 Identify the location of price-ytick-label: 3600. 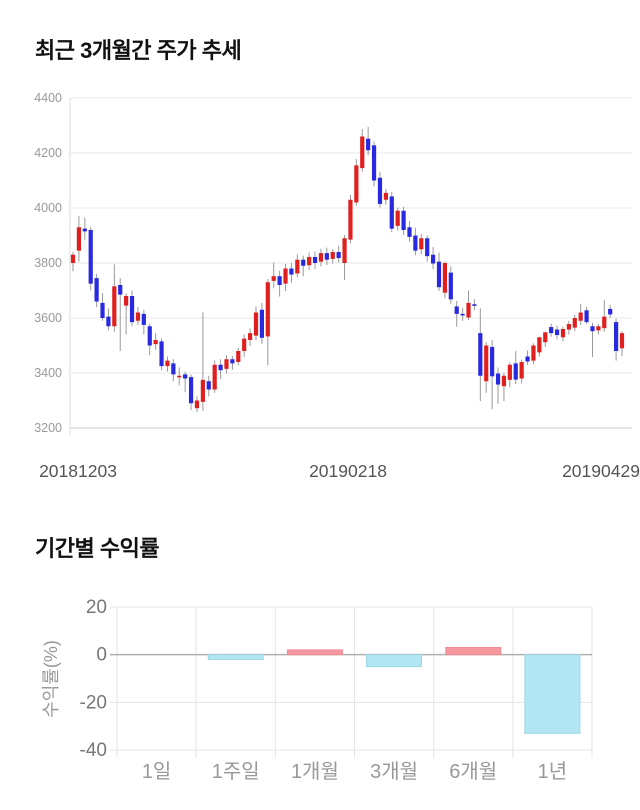
(48, 318).